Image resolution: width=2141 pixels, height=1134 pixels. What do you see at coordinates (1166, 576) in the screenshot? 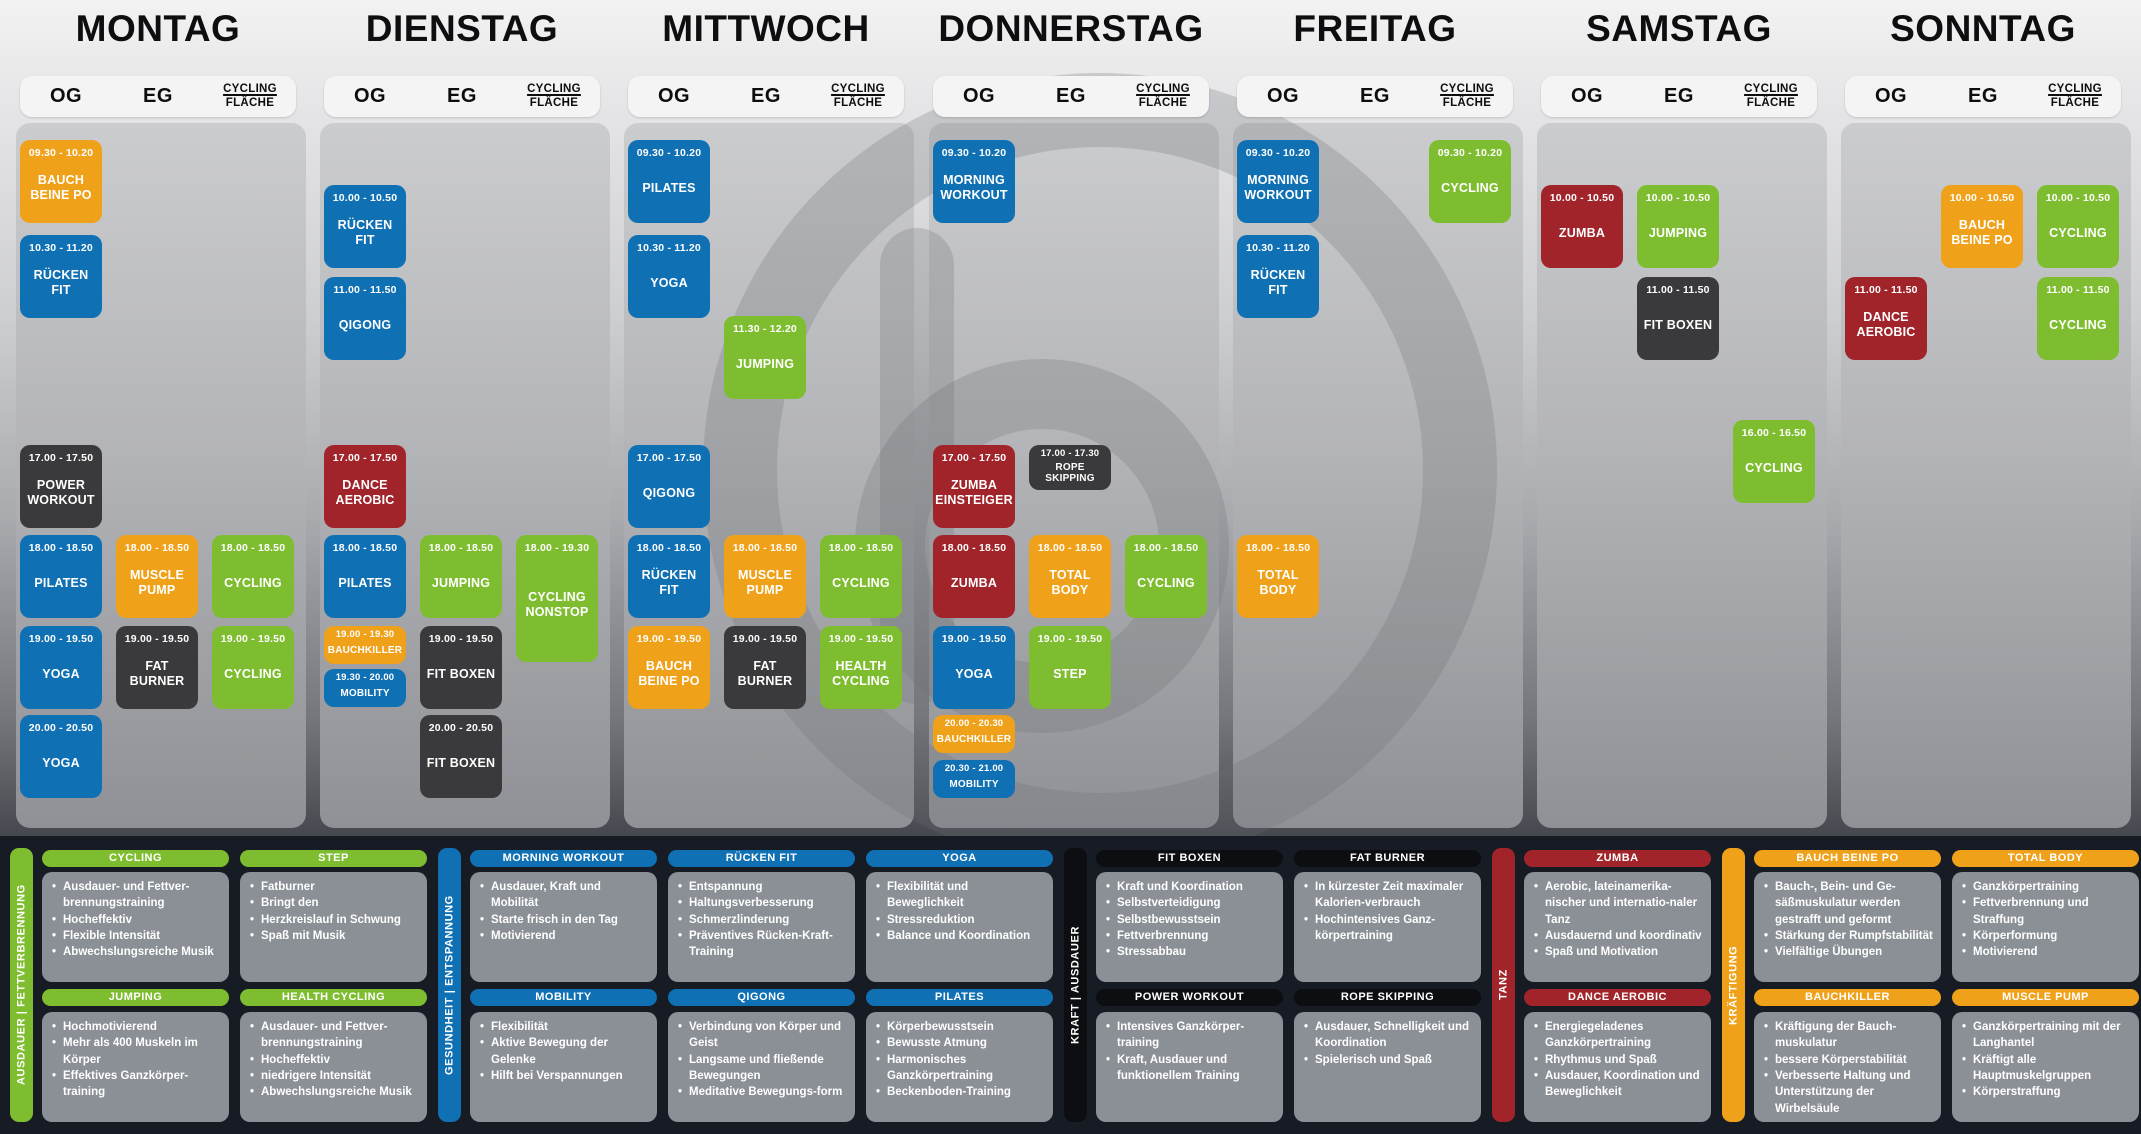
I see `event-cycling: 18.00 - 18.50 CYCLING` at bounding box center [1166, 576].